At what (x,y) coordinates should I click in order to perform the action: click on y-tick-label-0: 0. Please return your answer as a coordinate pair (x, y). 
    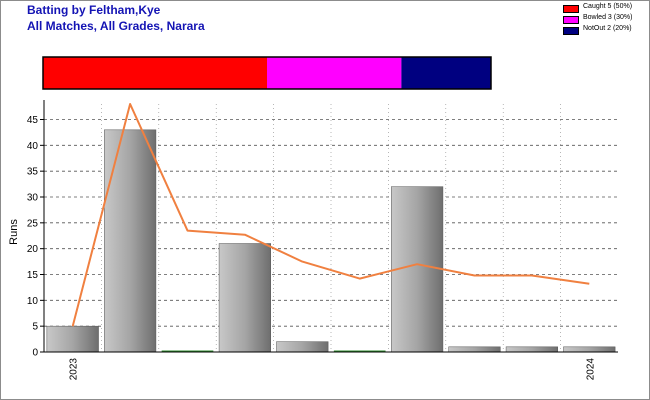
    Looking at the image, I should click on (35, 353).